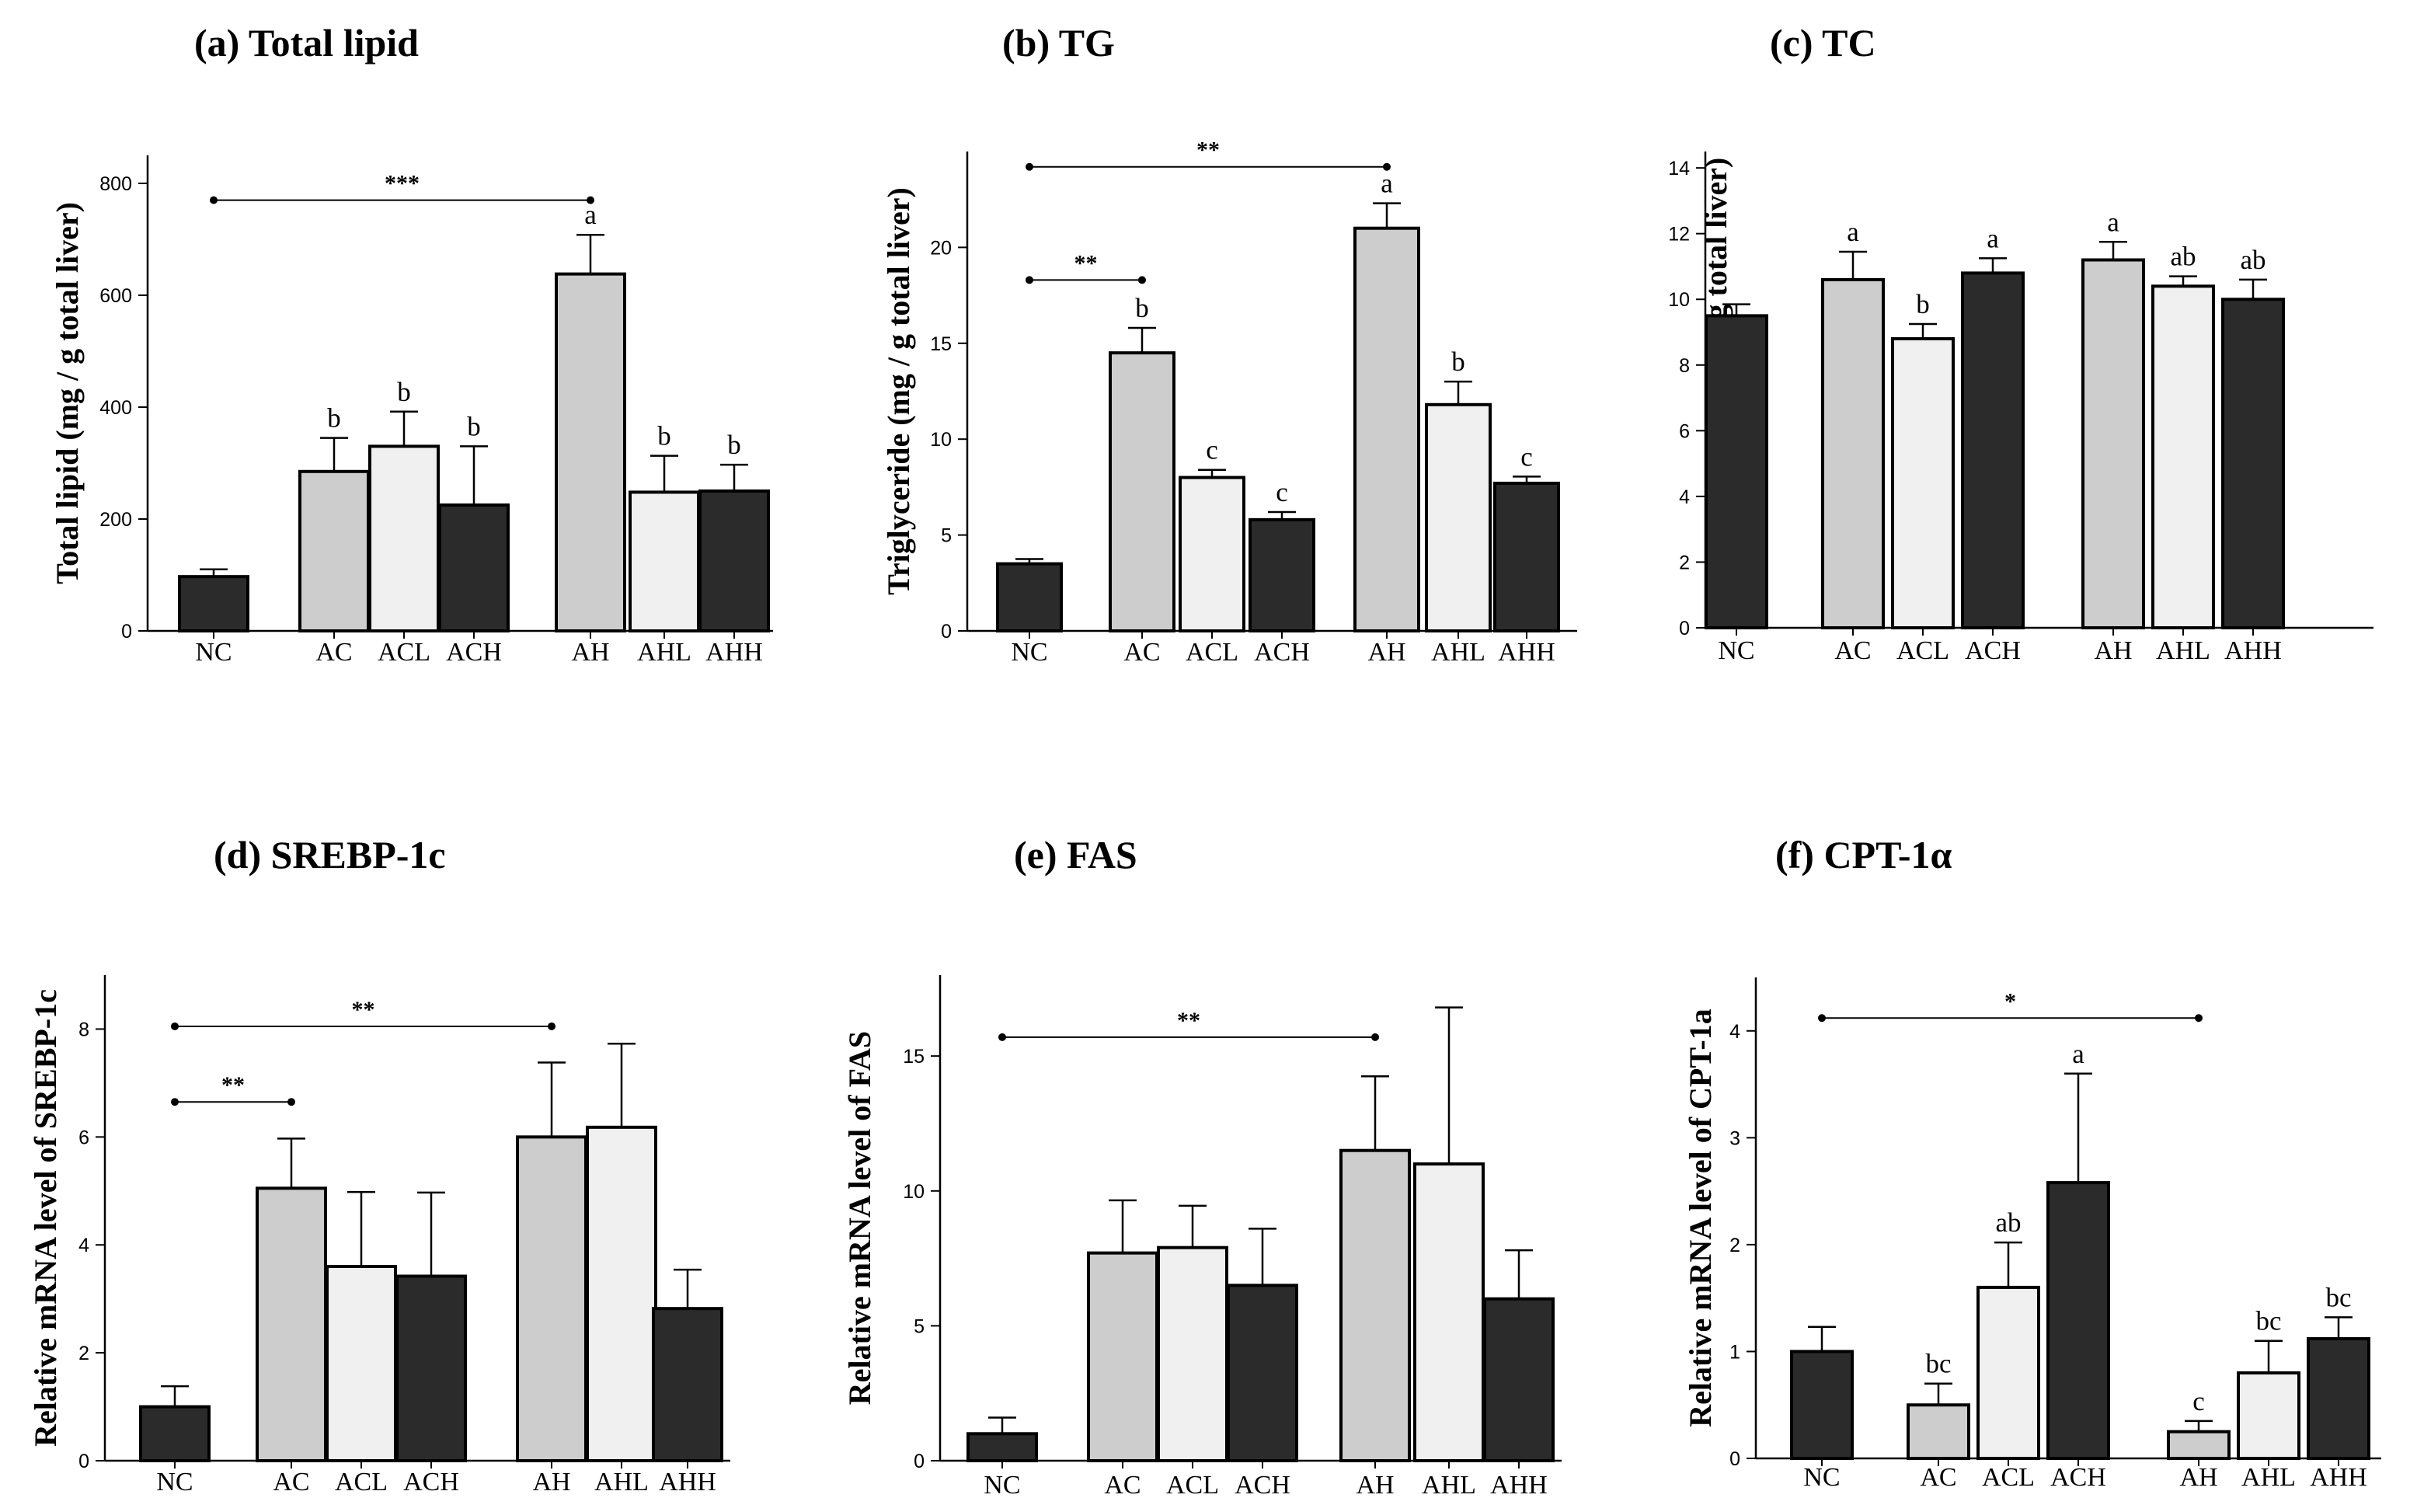  I want to click on y-tick-label: 12, so click(1679, 235).